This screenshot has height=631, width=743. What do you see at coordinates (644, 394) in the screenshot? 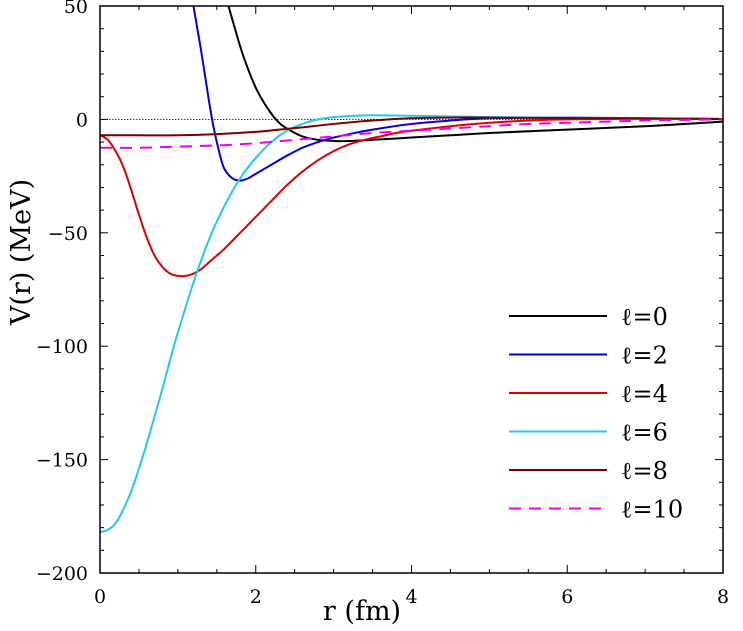
I see `legend-label: ℓ=4` at bounding box center [644, 394].